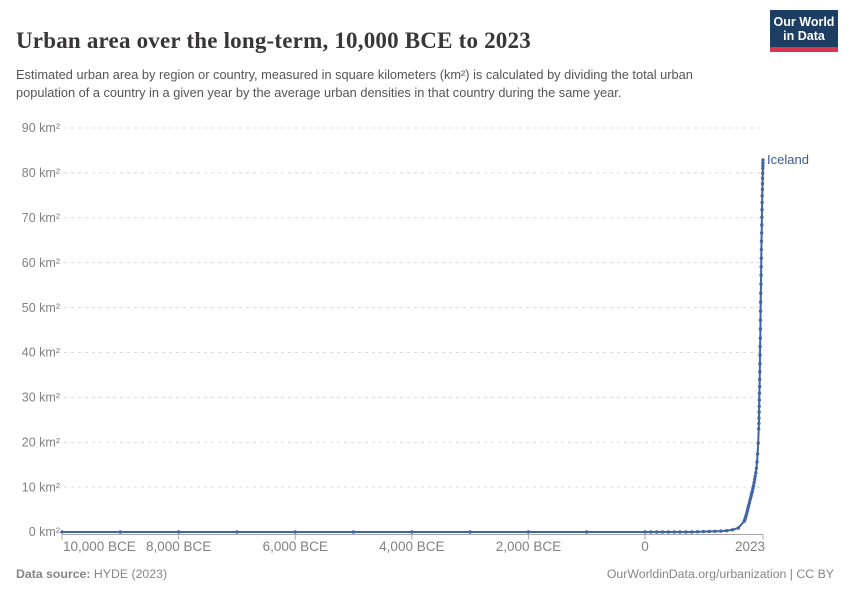 The width and height of the screenshot is (850, 600). What do you see at coordinates (41, 128) in the screenshot?
I see `y-tick-label: 90 km²` at bounding box center [41, 128].